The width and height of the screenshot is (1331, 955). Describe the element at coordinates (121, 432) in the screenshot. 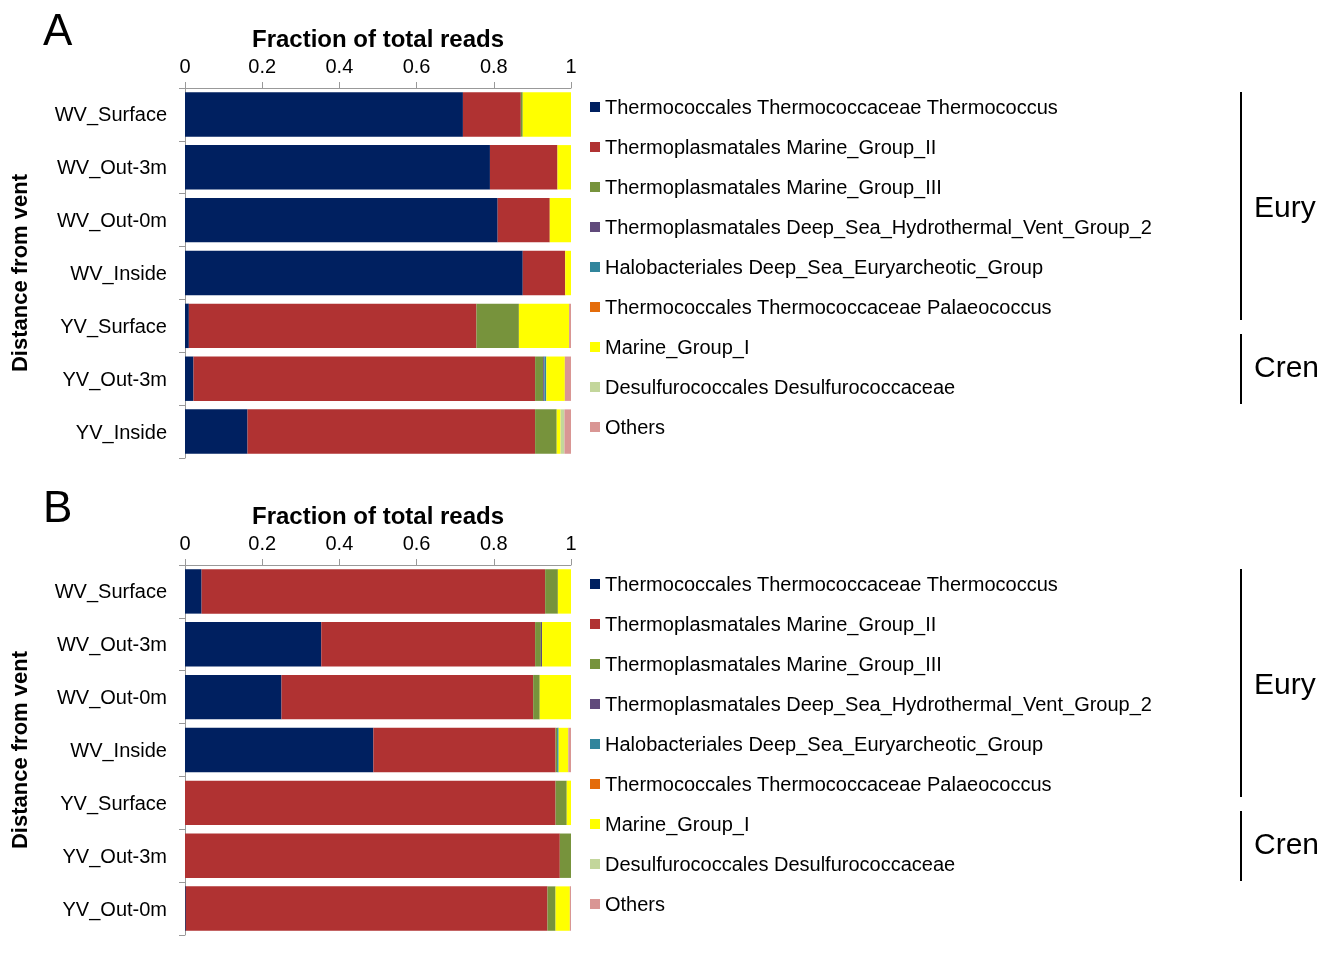

I see `y-tick-label: YV_Inside` at that location.